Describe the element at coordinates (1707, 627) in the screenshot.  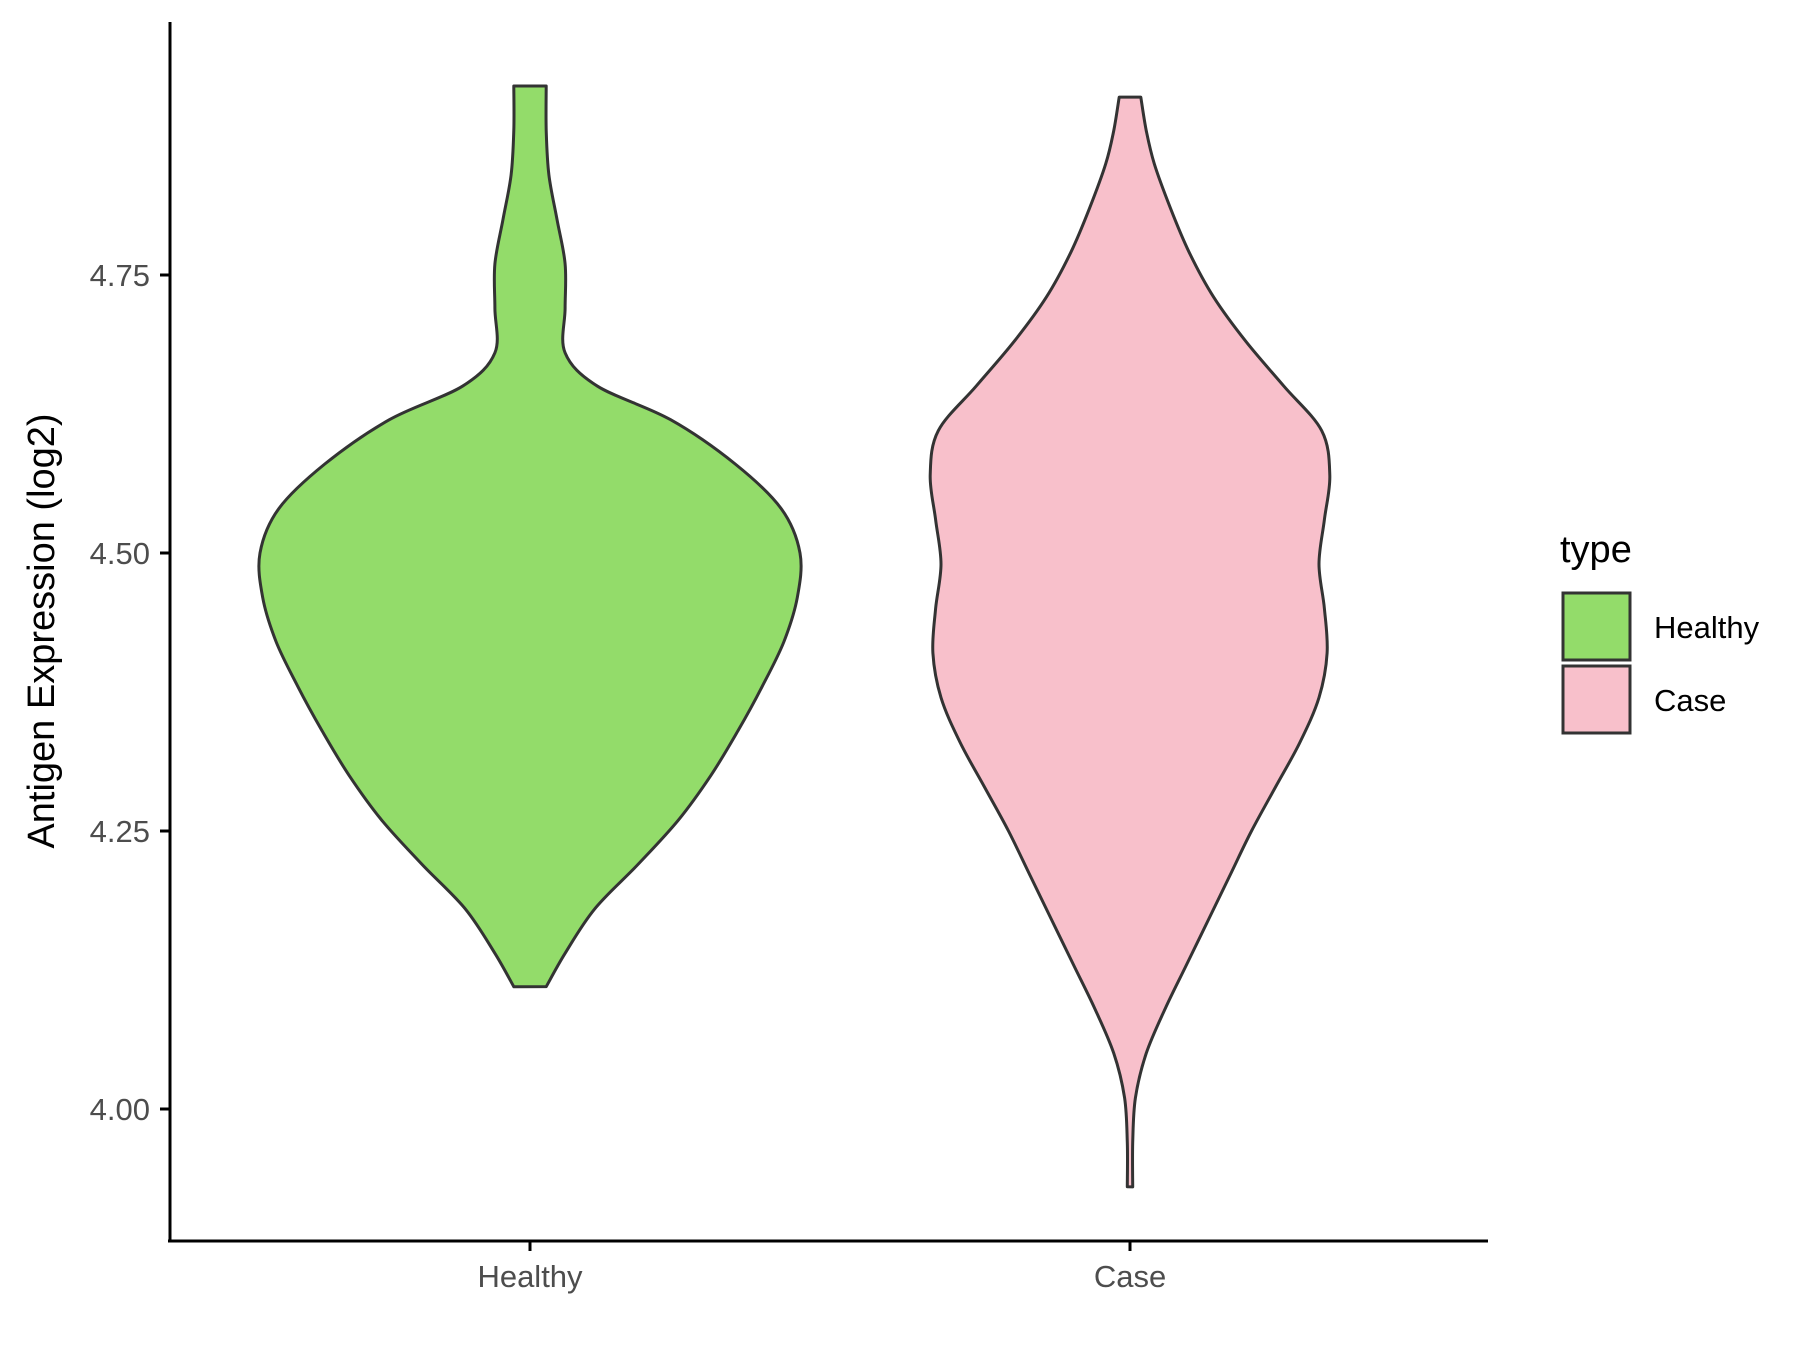
I see `legend-label-healthy: Healthy` at that location.